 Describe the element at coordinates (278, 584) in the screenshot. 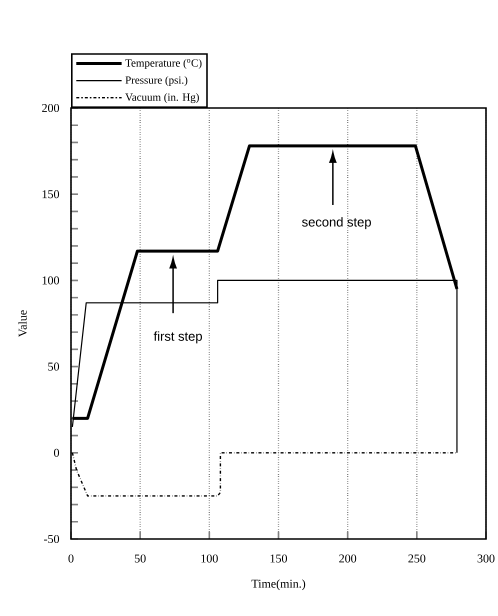

I see `x-axis-title: Time(min.)` at that location.